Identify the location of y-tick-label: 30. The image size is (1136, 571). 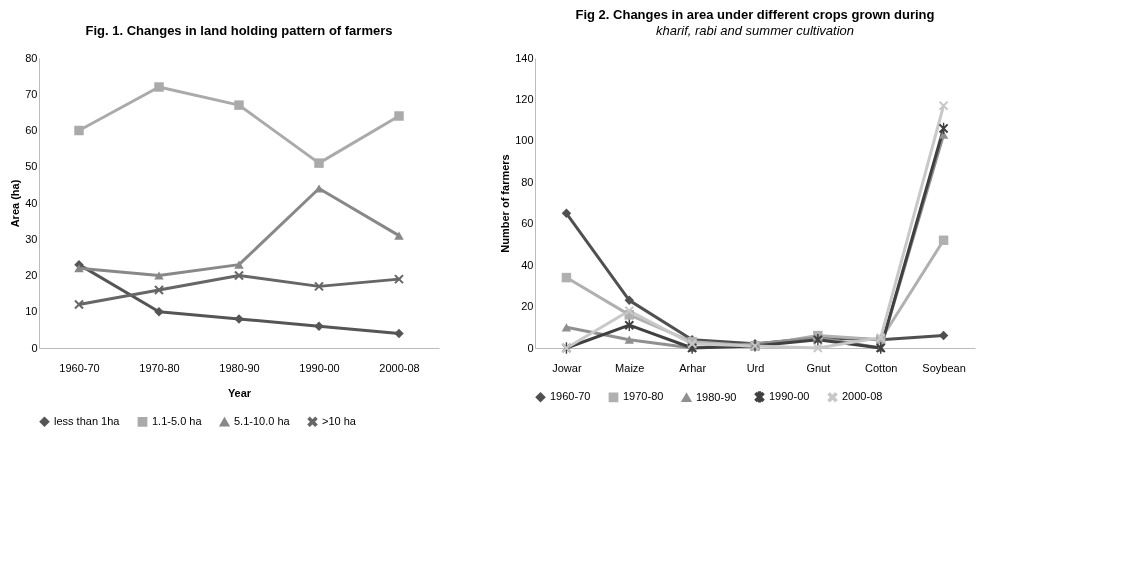
(31, 238).